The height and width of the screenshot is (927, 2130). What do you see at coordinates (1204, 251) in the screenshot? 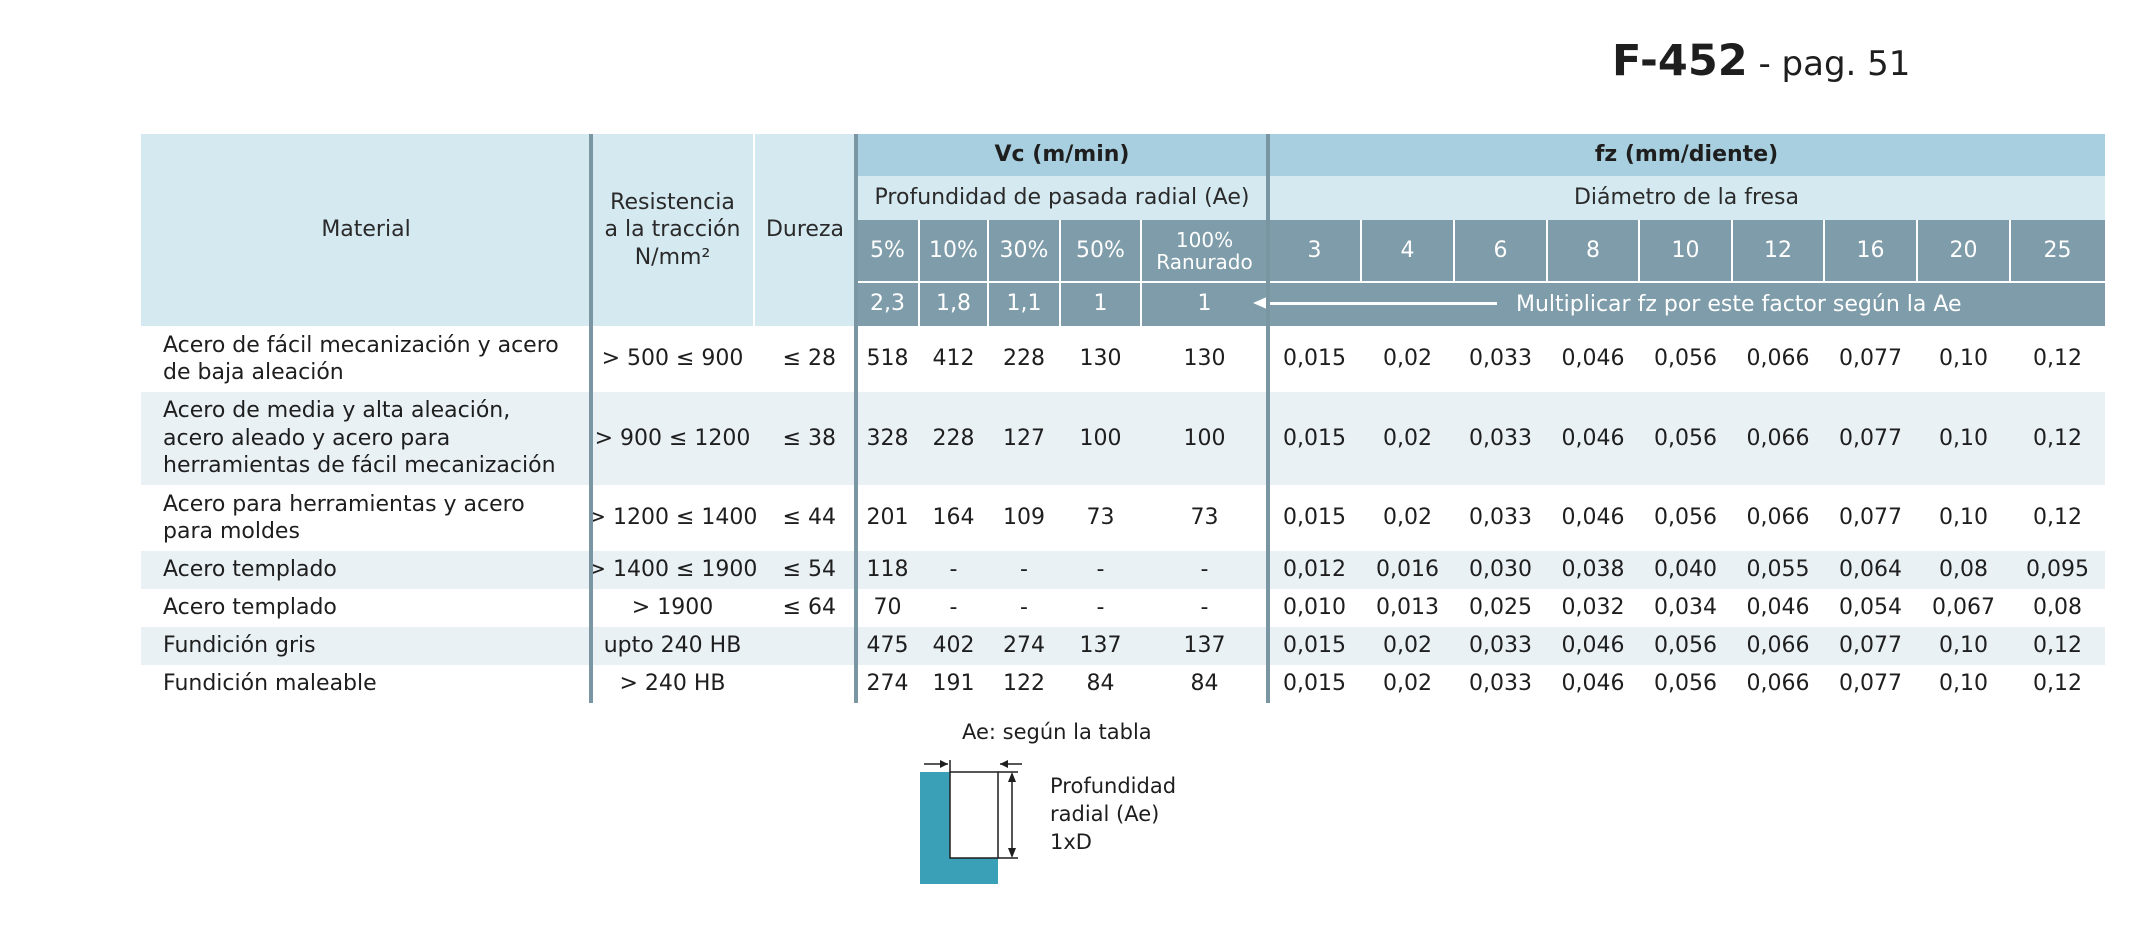
I see `header-ae-col: 100% Ranurado` at bounding box center [1204, 251].